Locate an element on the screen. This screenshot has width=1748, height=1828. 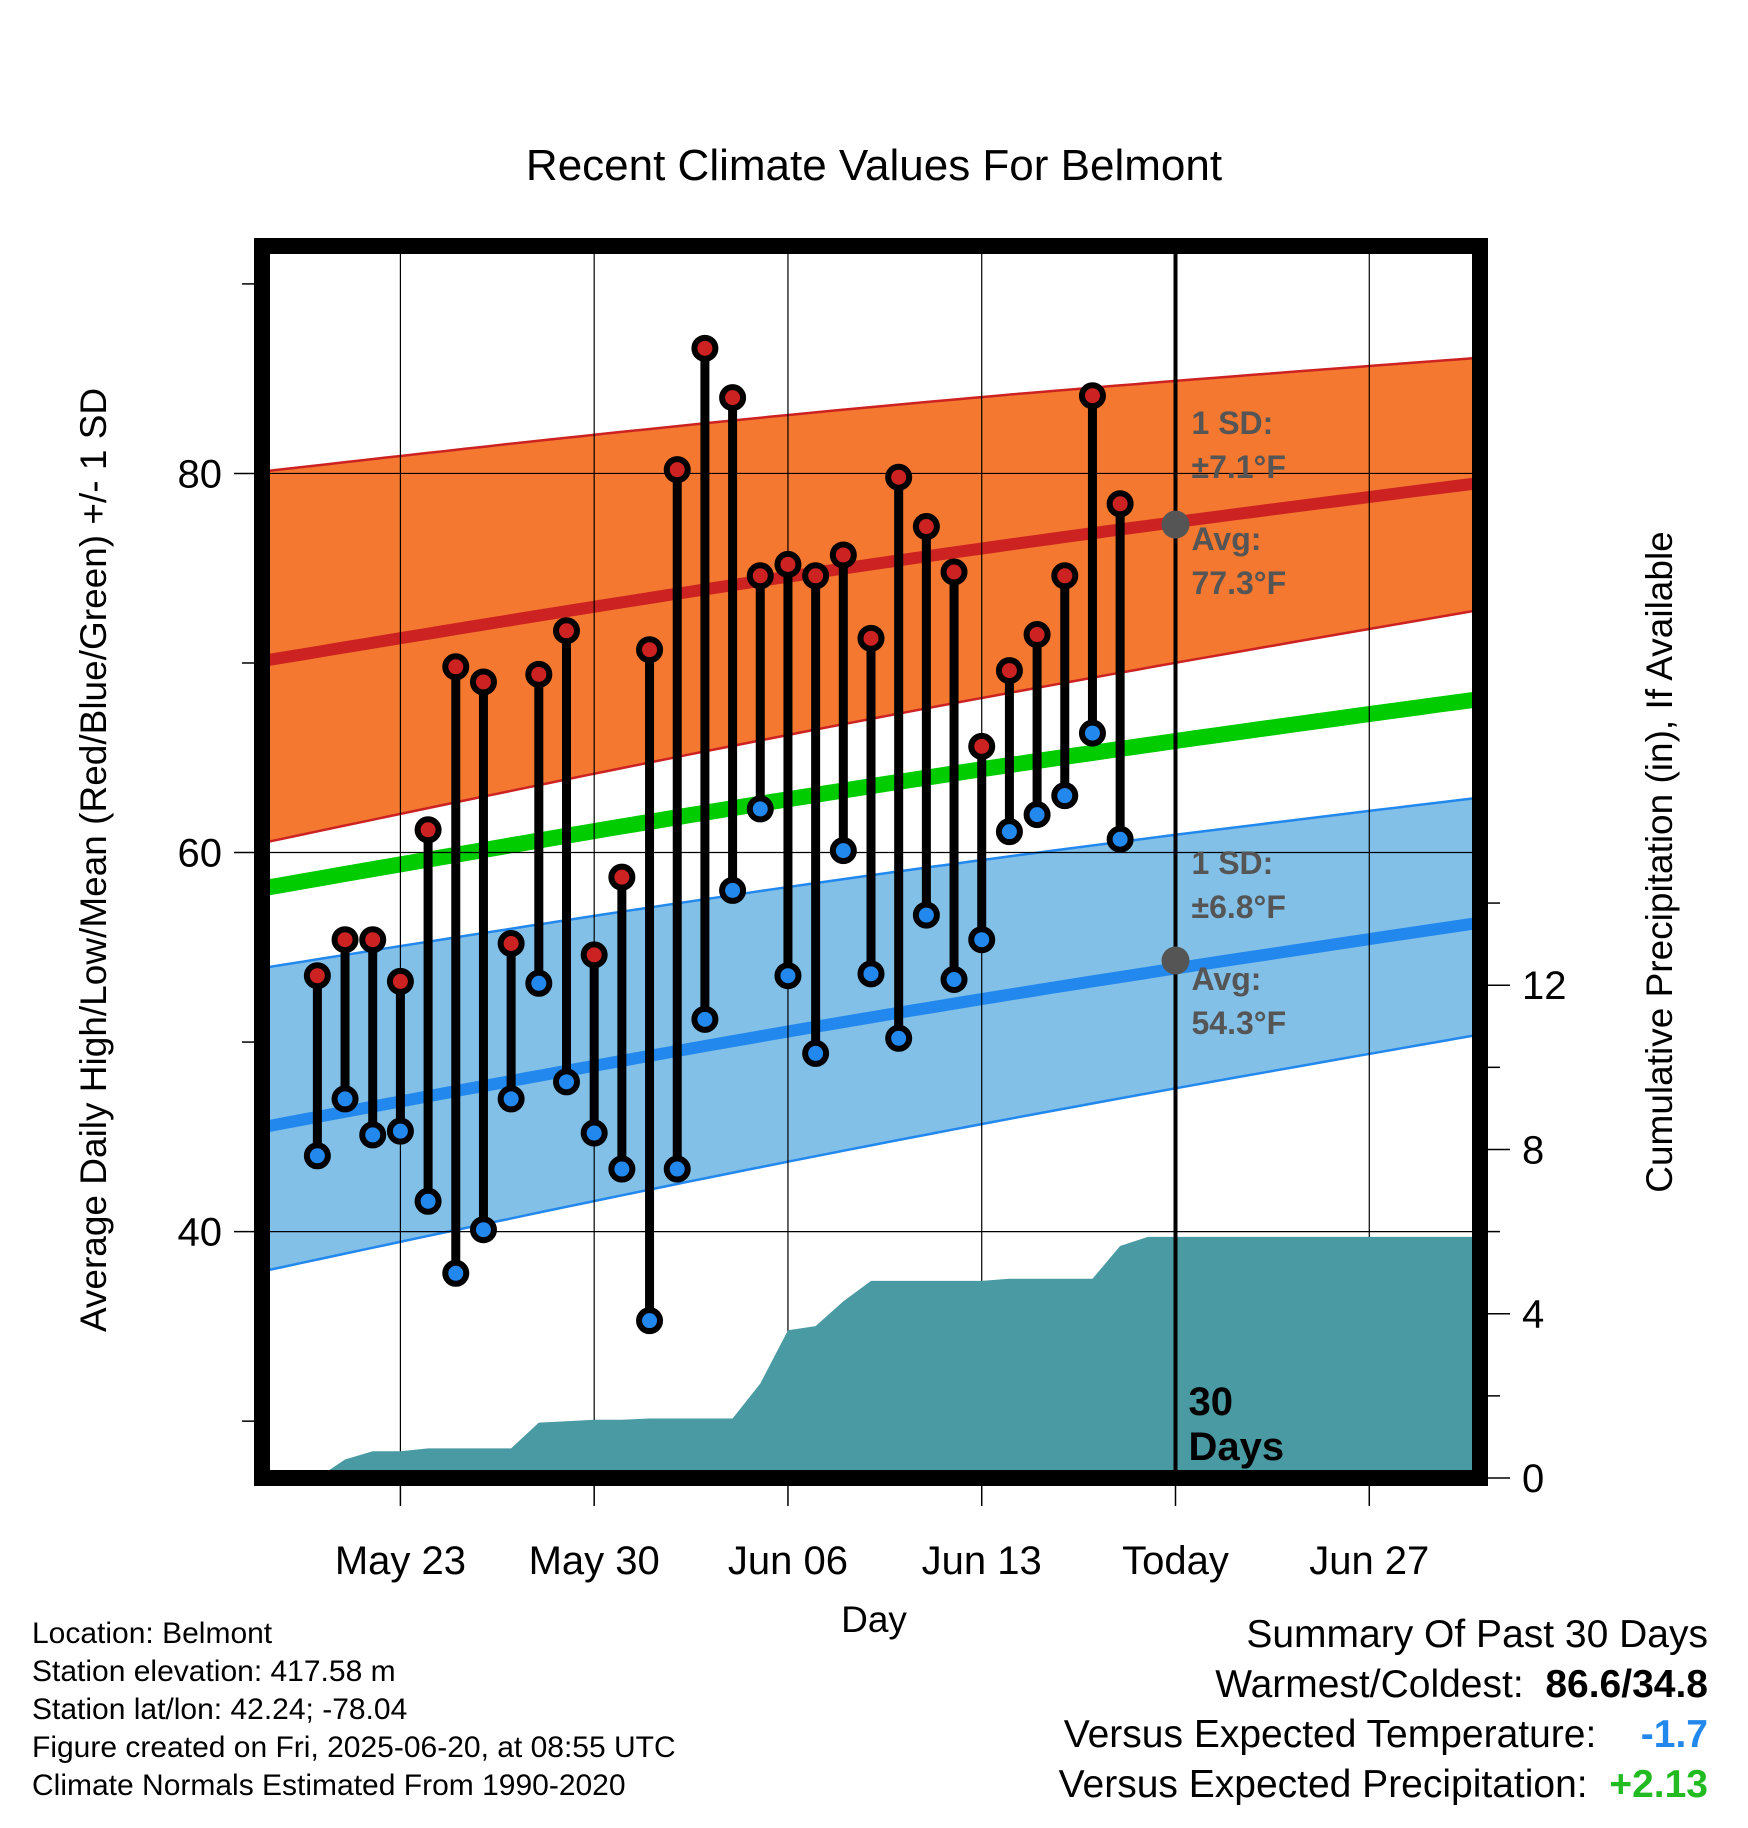
x-tick-label: Today is located at coordinates (1175, 1561).